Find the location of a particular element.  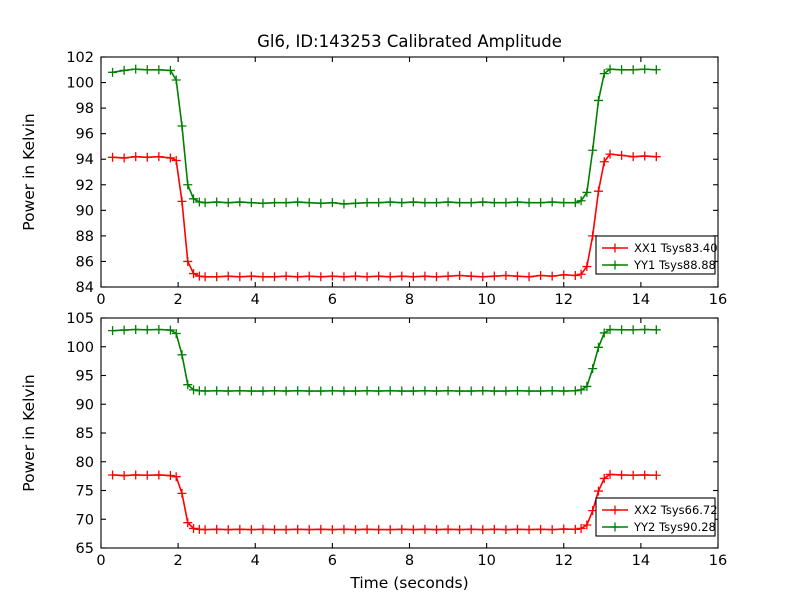

xticklabel-top-0: 0 is located at coordinates (100, 300).